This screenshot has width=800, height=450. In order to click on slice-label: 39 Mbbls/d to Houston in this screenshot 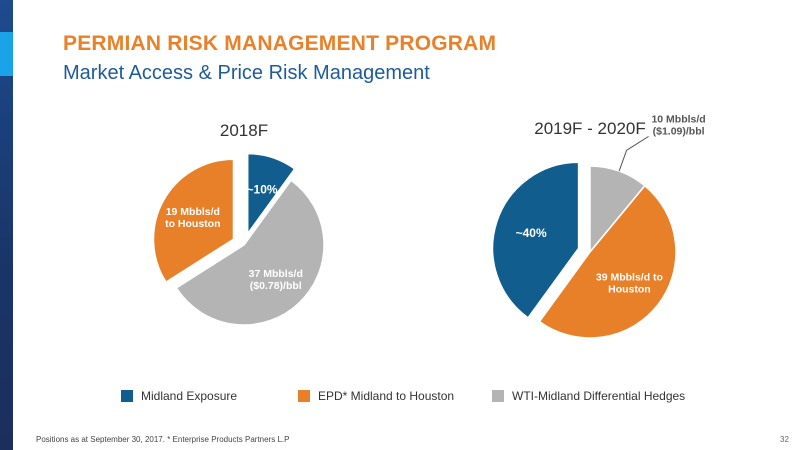, I will do `click(629, 284)`.